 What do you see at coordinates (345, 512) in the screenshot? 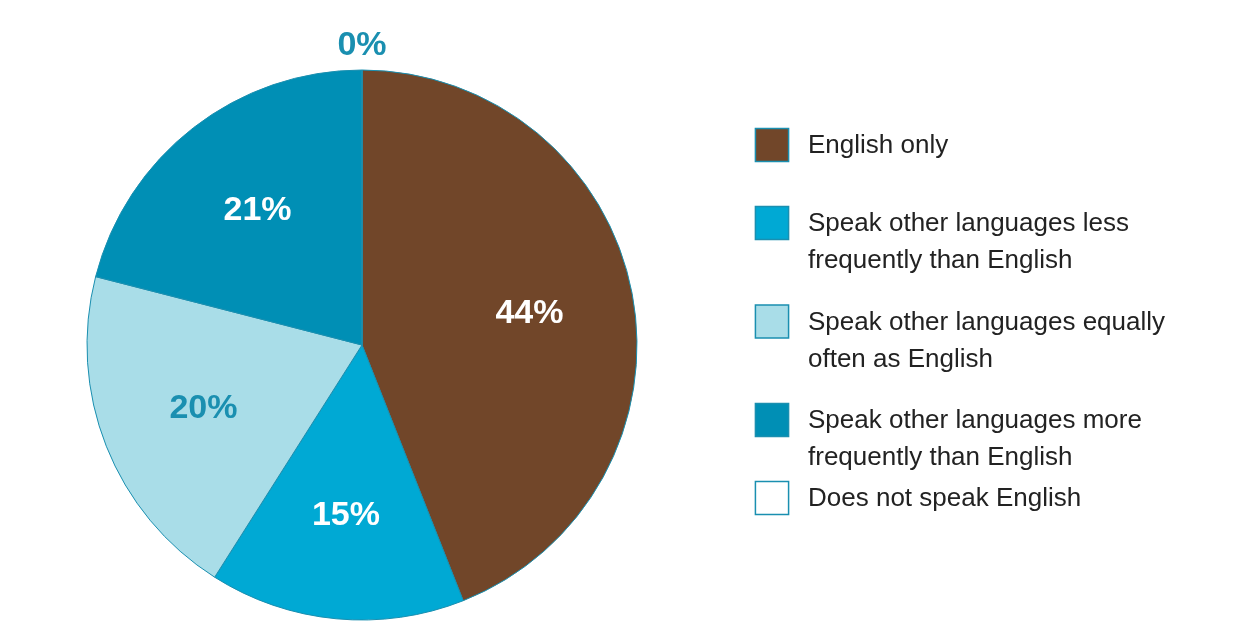
I see `data-label: 15%` at bounding box center [345, 512].